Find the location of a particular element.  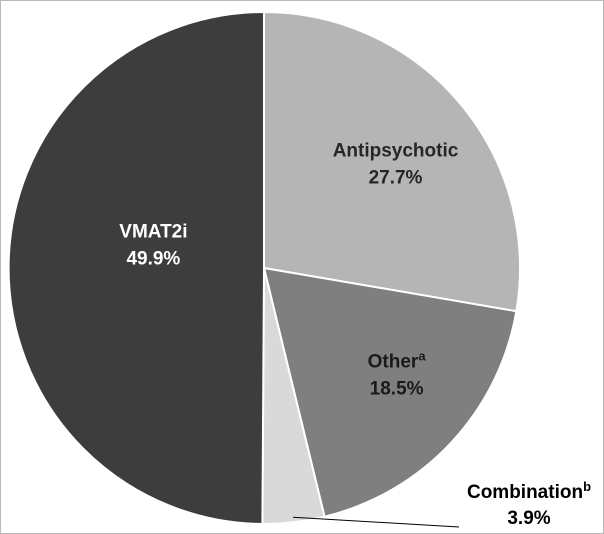

external-slice-label: Combinationb is located at coordinates (529, 491).